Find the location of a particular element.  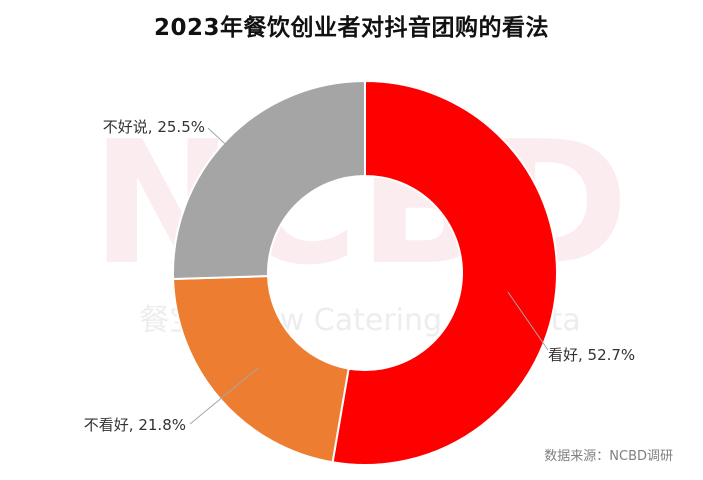

slice-label-2: 不看好, 21.8% is located at coordinates (135, 425).